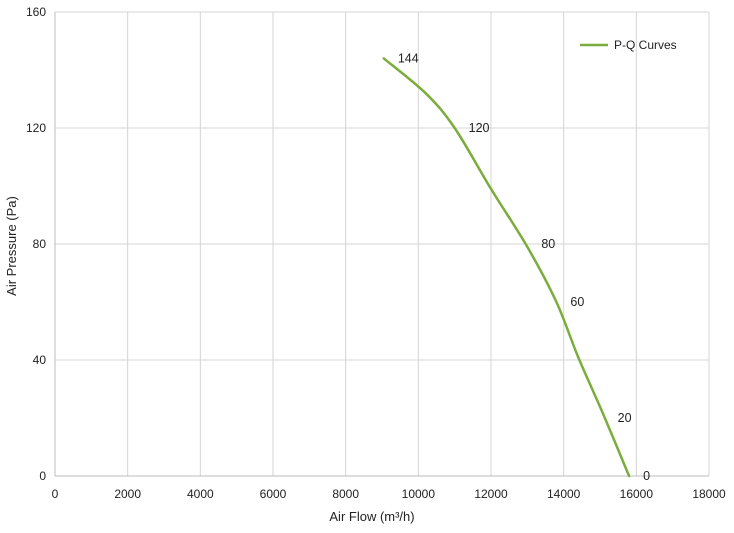  Describe the element at coordinates (646, 476) in the screenshot. I see `data-label: 0` at that location.